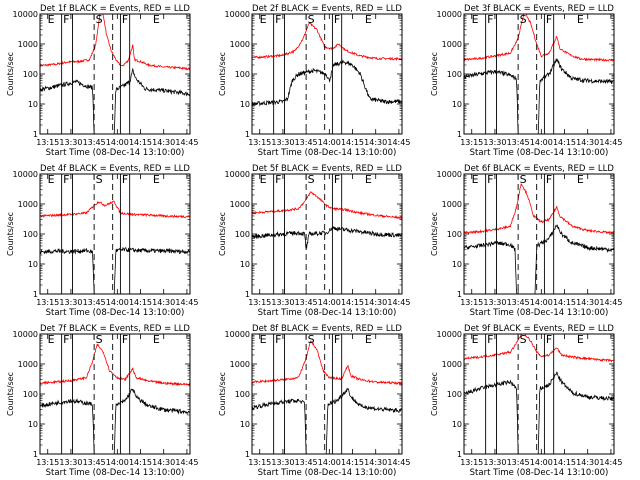 The height and width of the screenshot is (480, 640). What do you see at coordinates (115, 169) in the screenshot?
I see `panel-title: Det 4f BLACK = Events, RED = LLD` at bounding box center [115, 169].